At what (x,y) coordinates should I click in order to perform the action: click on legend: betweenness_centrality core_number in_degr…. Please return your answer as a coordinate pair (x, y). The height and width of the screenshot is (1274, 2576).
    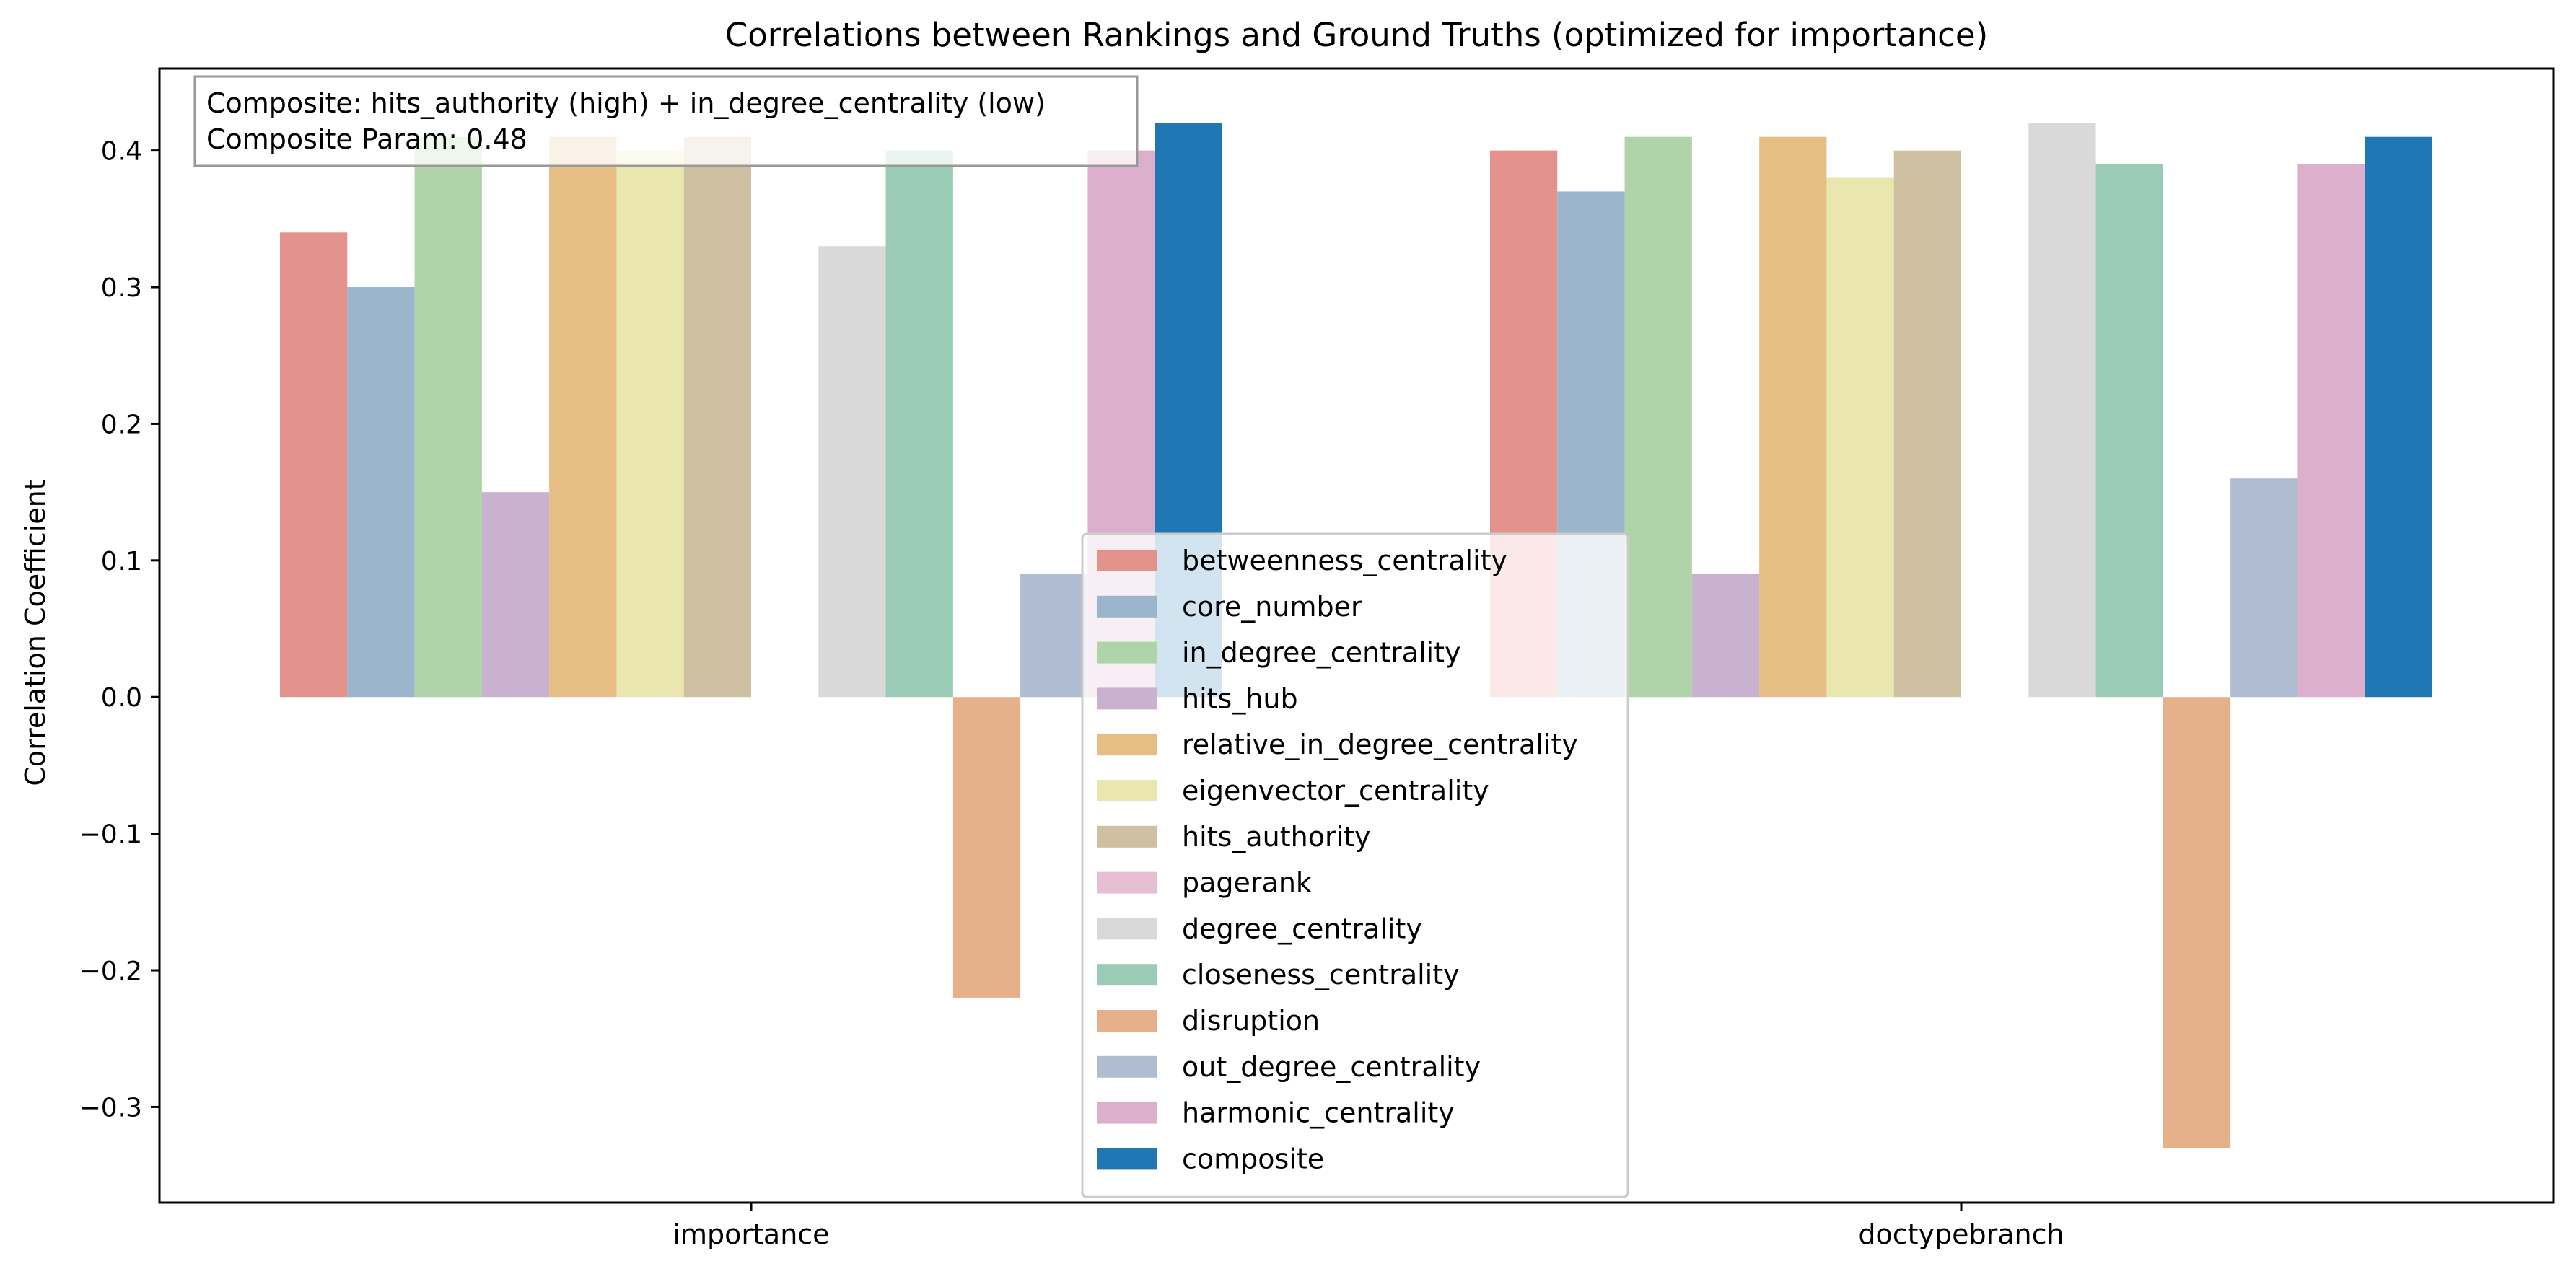
    Looking at the image, I should click on (1355, 865).